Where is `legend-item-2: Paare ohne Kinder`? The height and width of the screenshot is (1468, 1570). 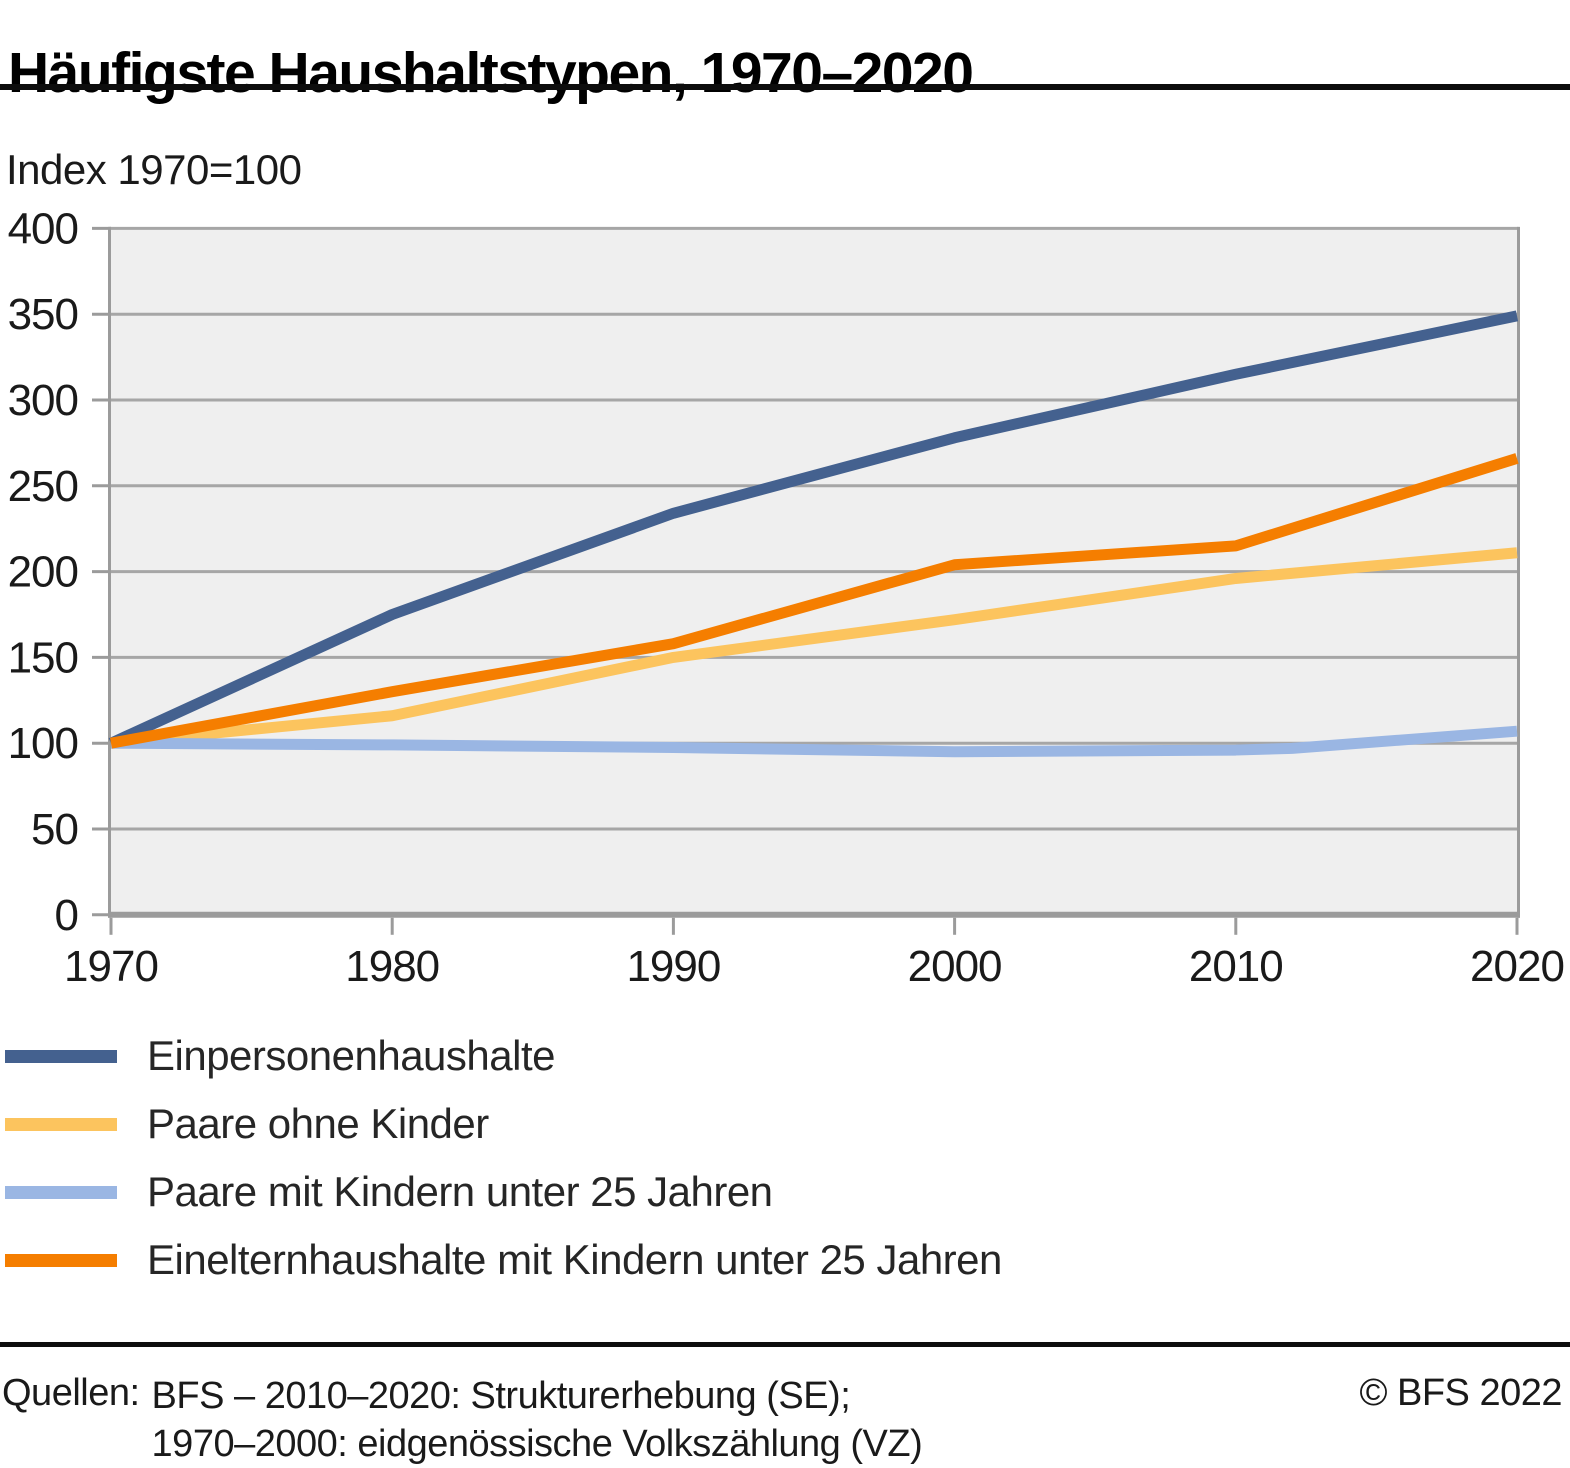 legend-item-2: Paare ohne Kinder is located at coordinates (503, 1124).